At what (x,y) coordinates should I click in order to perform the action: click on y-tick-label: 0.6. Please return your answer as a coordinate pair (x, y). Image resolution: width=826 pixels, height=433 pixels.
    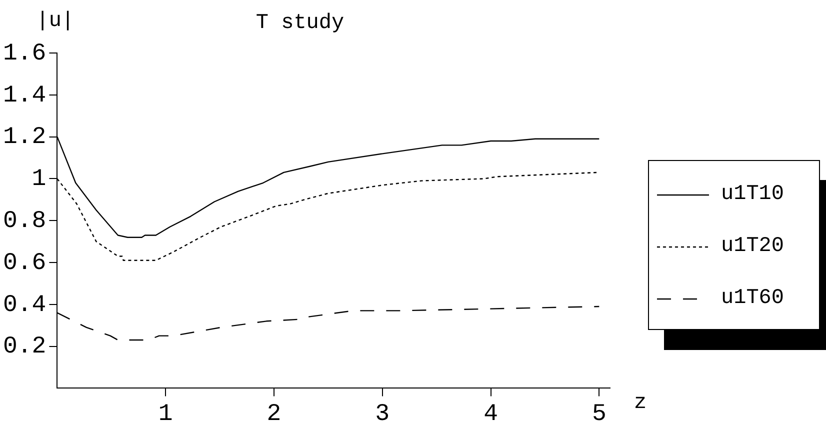
    Looking at the image, I should click on (24, 263).